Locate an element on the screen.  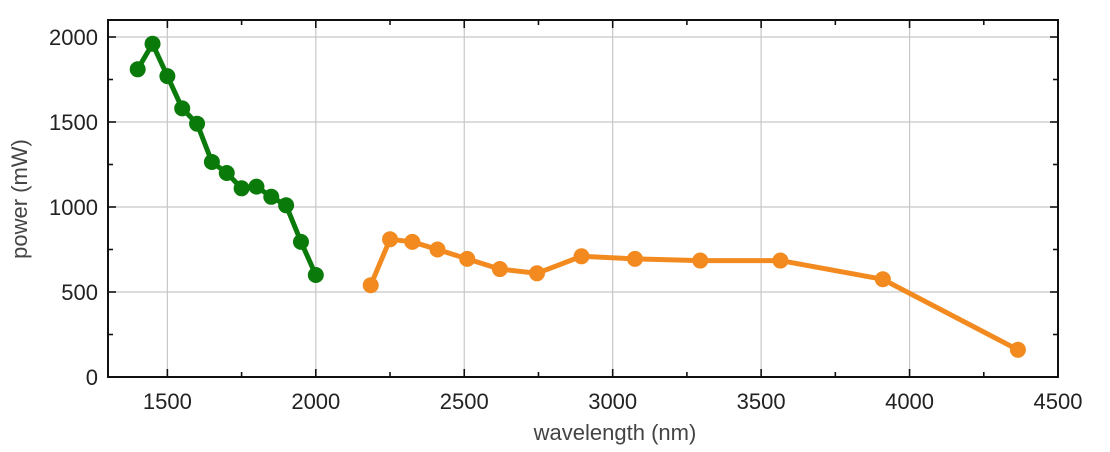
x-tick-labels: 1500 2000 2500 3000 3500 4000 4500 is located at coordinates (613, 401).